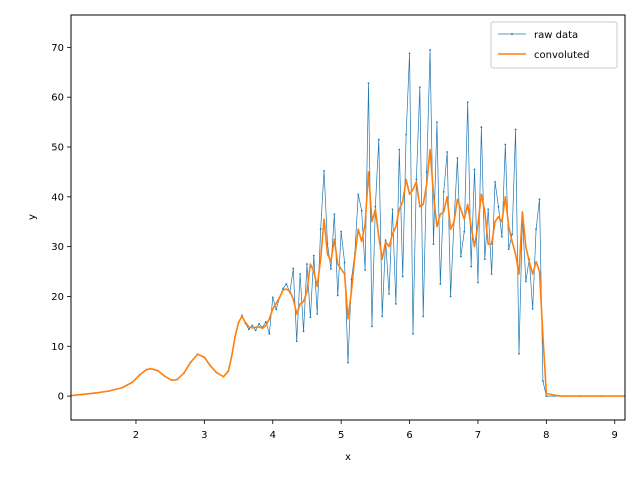  What do you see at coordinates (546, 435) in the screenshot?
I see `x-tick-label: 8` at bounding box center [546, 435].